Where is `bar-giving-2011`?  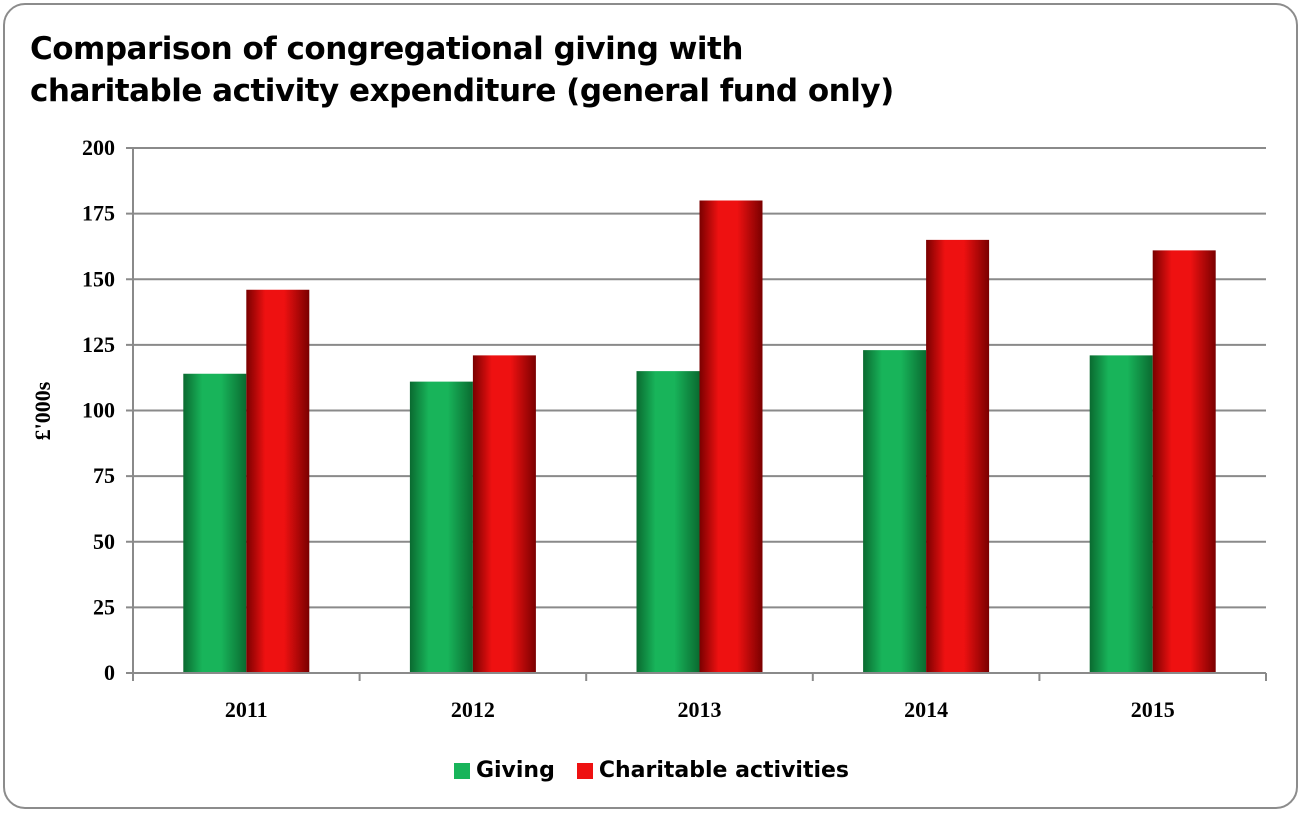
bar-giving-2011 is located at coordinates (215, 523).